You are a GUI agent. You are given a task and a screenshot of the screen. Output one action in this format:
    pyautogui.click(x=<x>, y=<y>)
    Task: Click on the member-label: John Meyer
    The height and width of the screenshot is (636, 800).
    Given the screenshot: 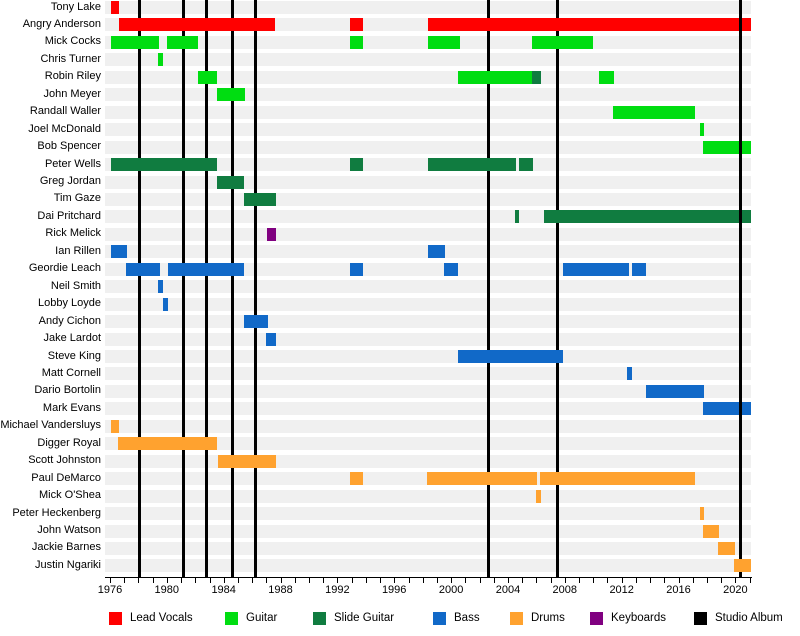 What is the action you would take?
    pyautogui.click(x=72, y=93)
    